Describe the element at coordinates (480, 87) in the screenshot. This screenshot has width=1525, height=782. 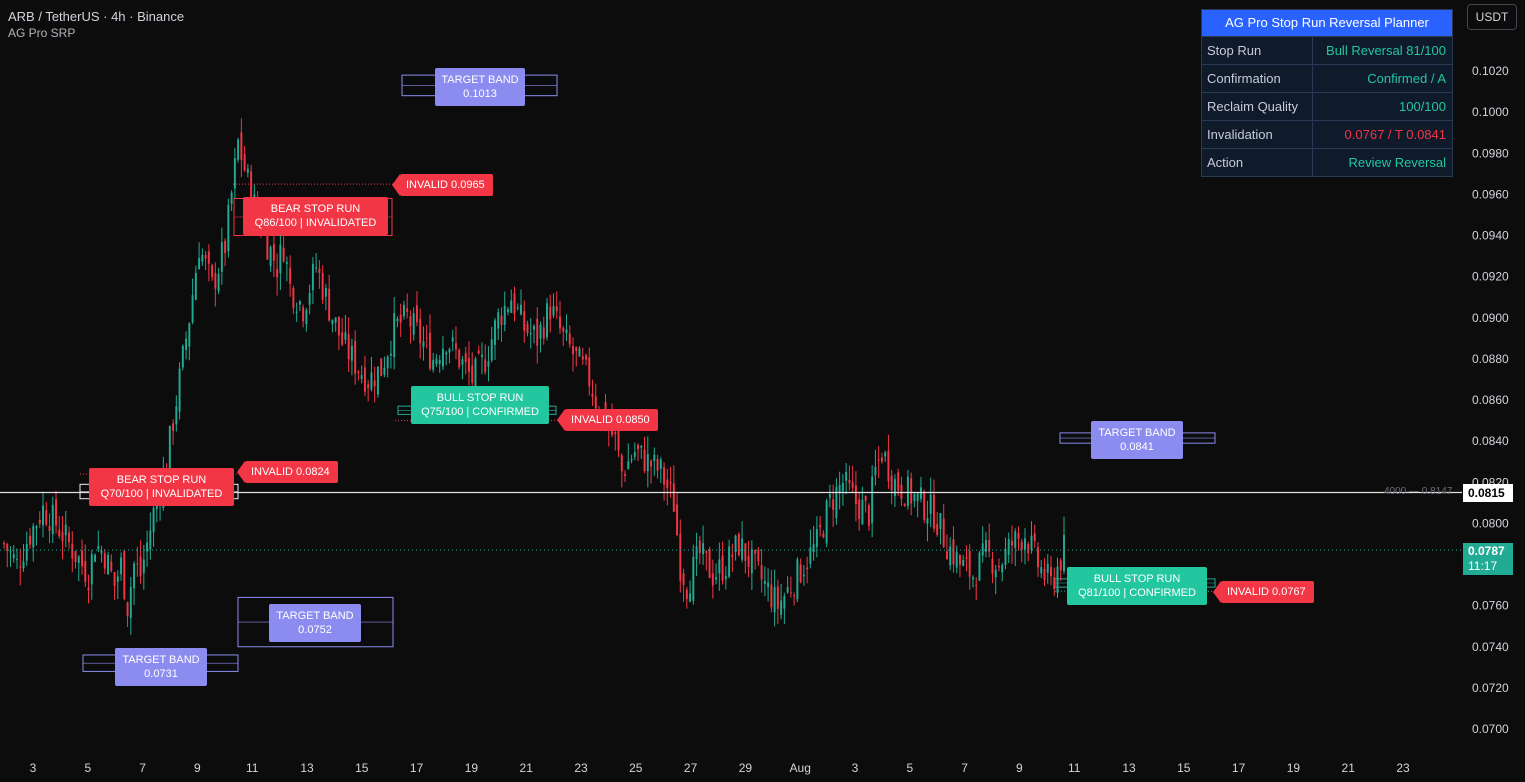
I see `target-band-label: TARGET BAND 0.1013` at that location.